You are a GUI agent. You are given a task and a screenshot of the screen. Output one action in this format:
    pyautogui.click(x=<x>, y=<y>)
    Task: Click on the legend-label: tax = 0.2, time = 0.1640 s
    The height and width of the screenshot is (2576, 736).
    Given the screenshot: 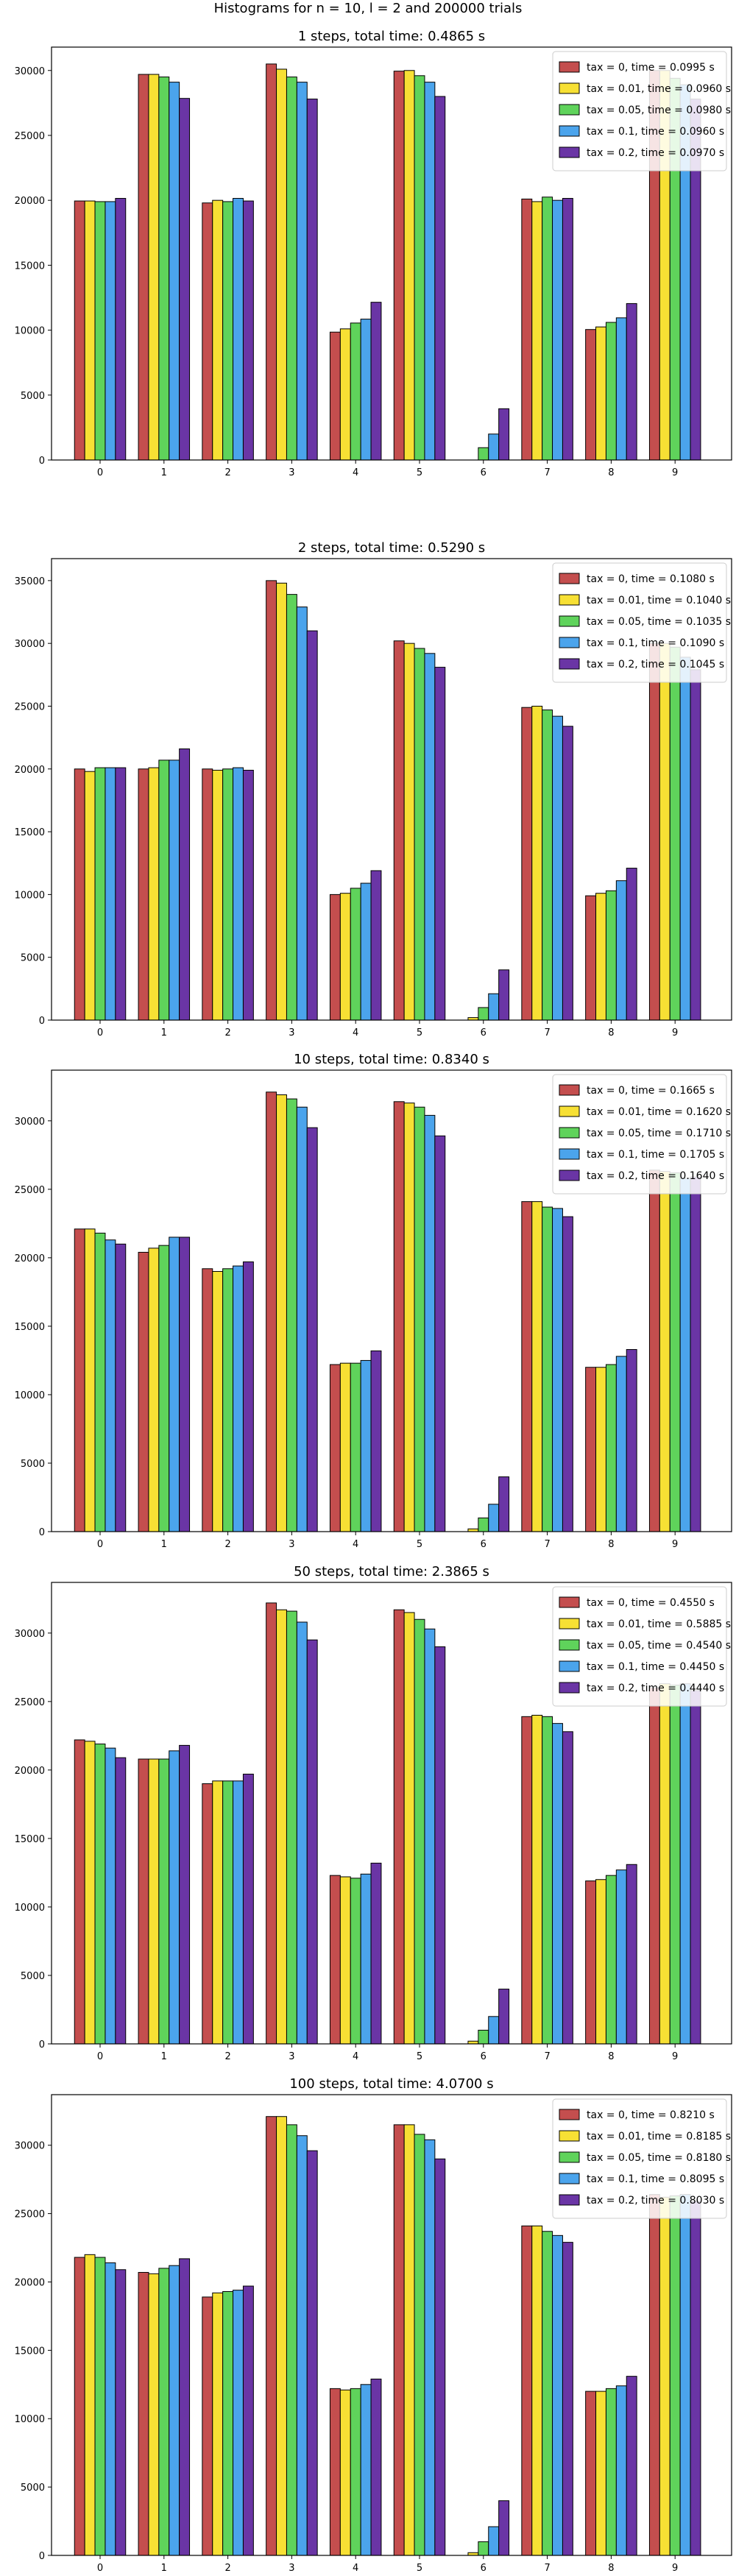 What is the action you would take?
    pyautogui.click(x=655, y=1176)
    